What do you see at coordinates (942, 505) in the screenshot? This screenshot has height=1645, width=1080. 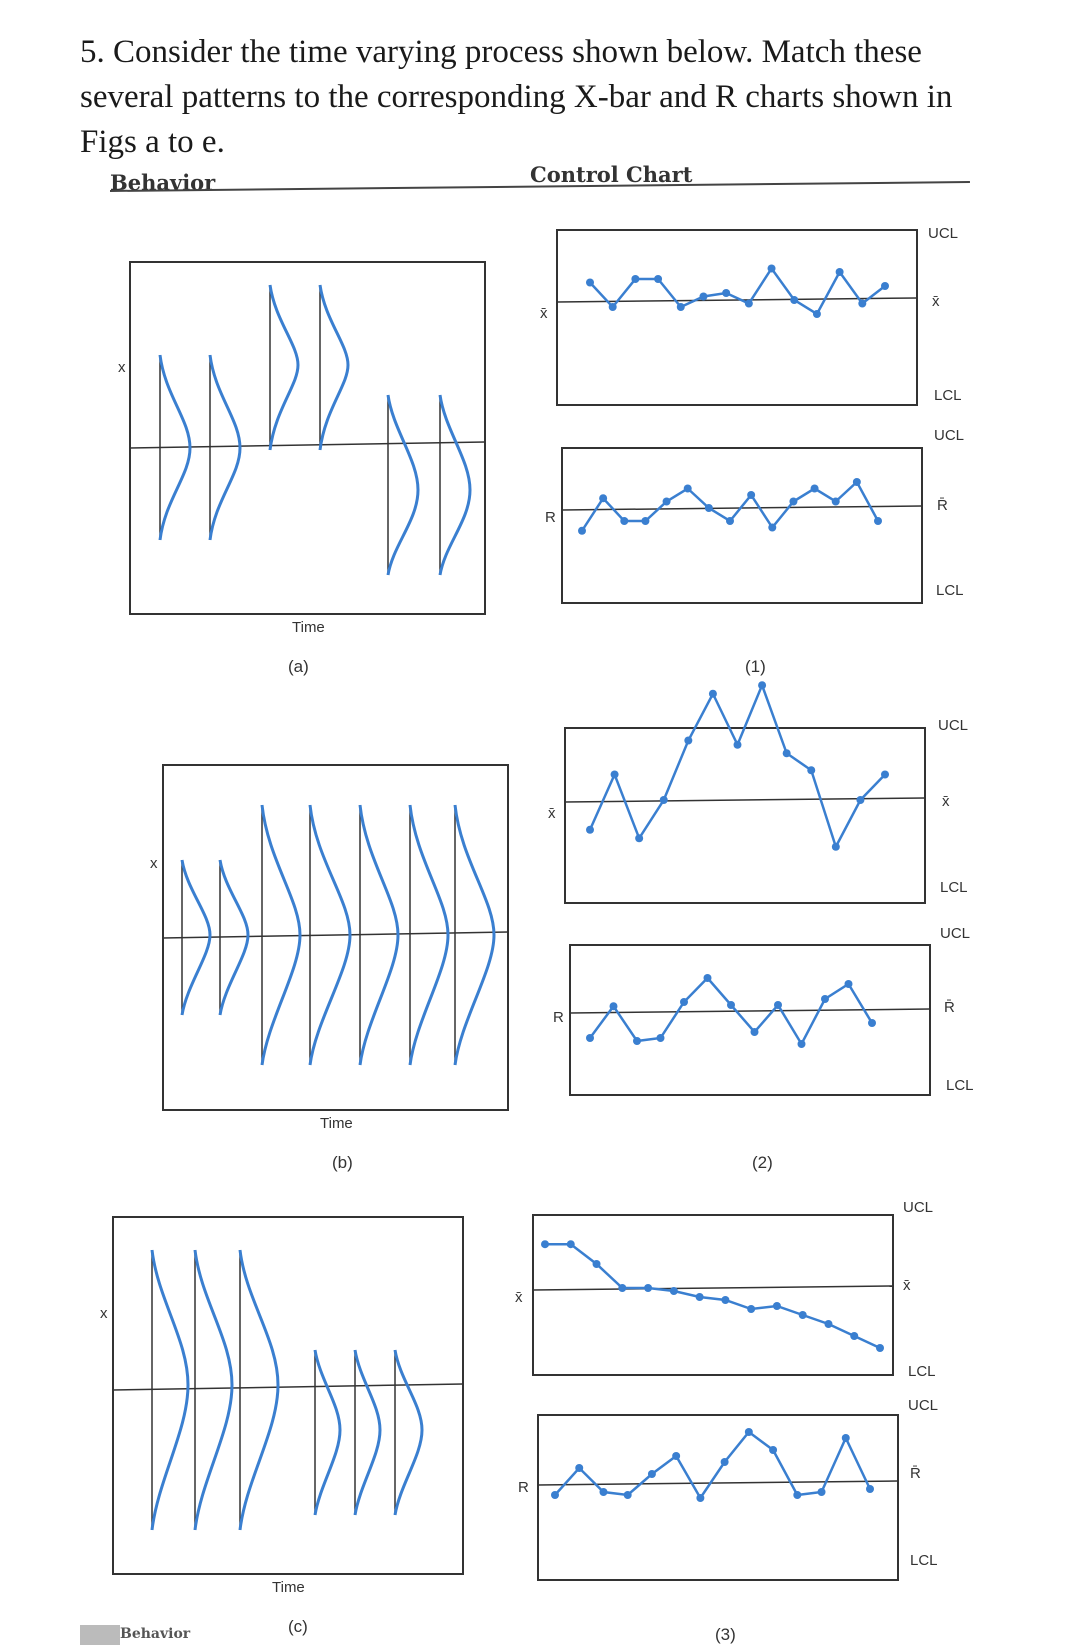 I see `r-center-label-1: R̄` at bounding box center [942, 505].